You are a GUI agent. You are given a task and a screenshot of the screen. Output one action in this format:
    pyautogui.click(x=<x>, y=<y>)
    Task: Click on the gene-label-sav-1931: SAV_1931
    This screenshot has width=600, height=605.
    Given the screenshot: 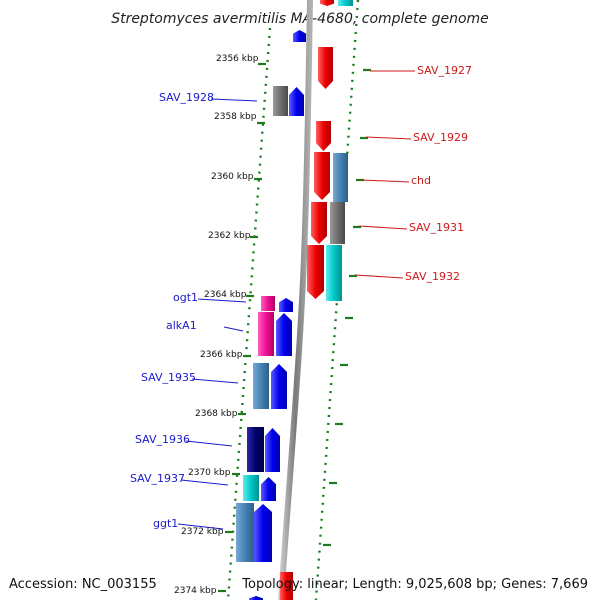 What is the action you would take?
    pyautogui.click(x=436, y=227)
    